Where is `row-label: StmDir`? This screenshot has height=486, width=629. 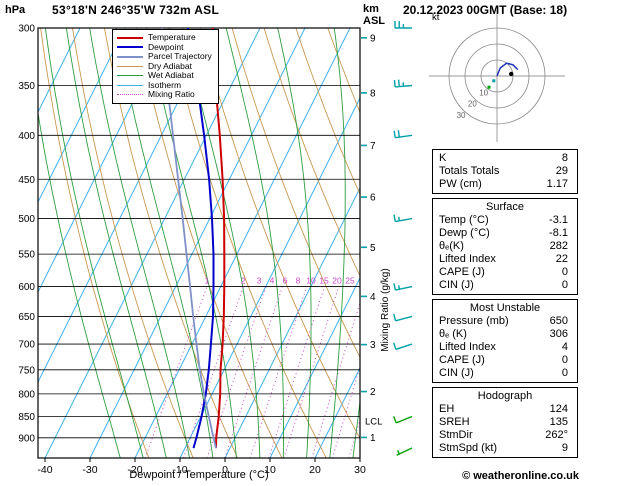 row-label: StmDir is located at coordinates (456, 435).